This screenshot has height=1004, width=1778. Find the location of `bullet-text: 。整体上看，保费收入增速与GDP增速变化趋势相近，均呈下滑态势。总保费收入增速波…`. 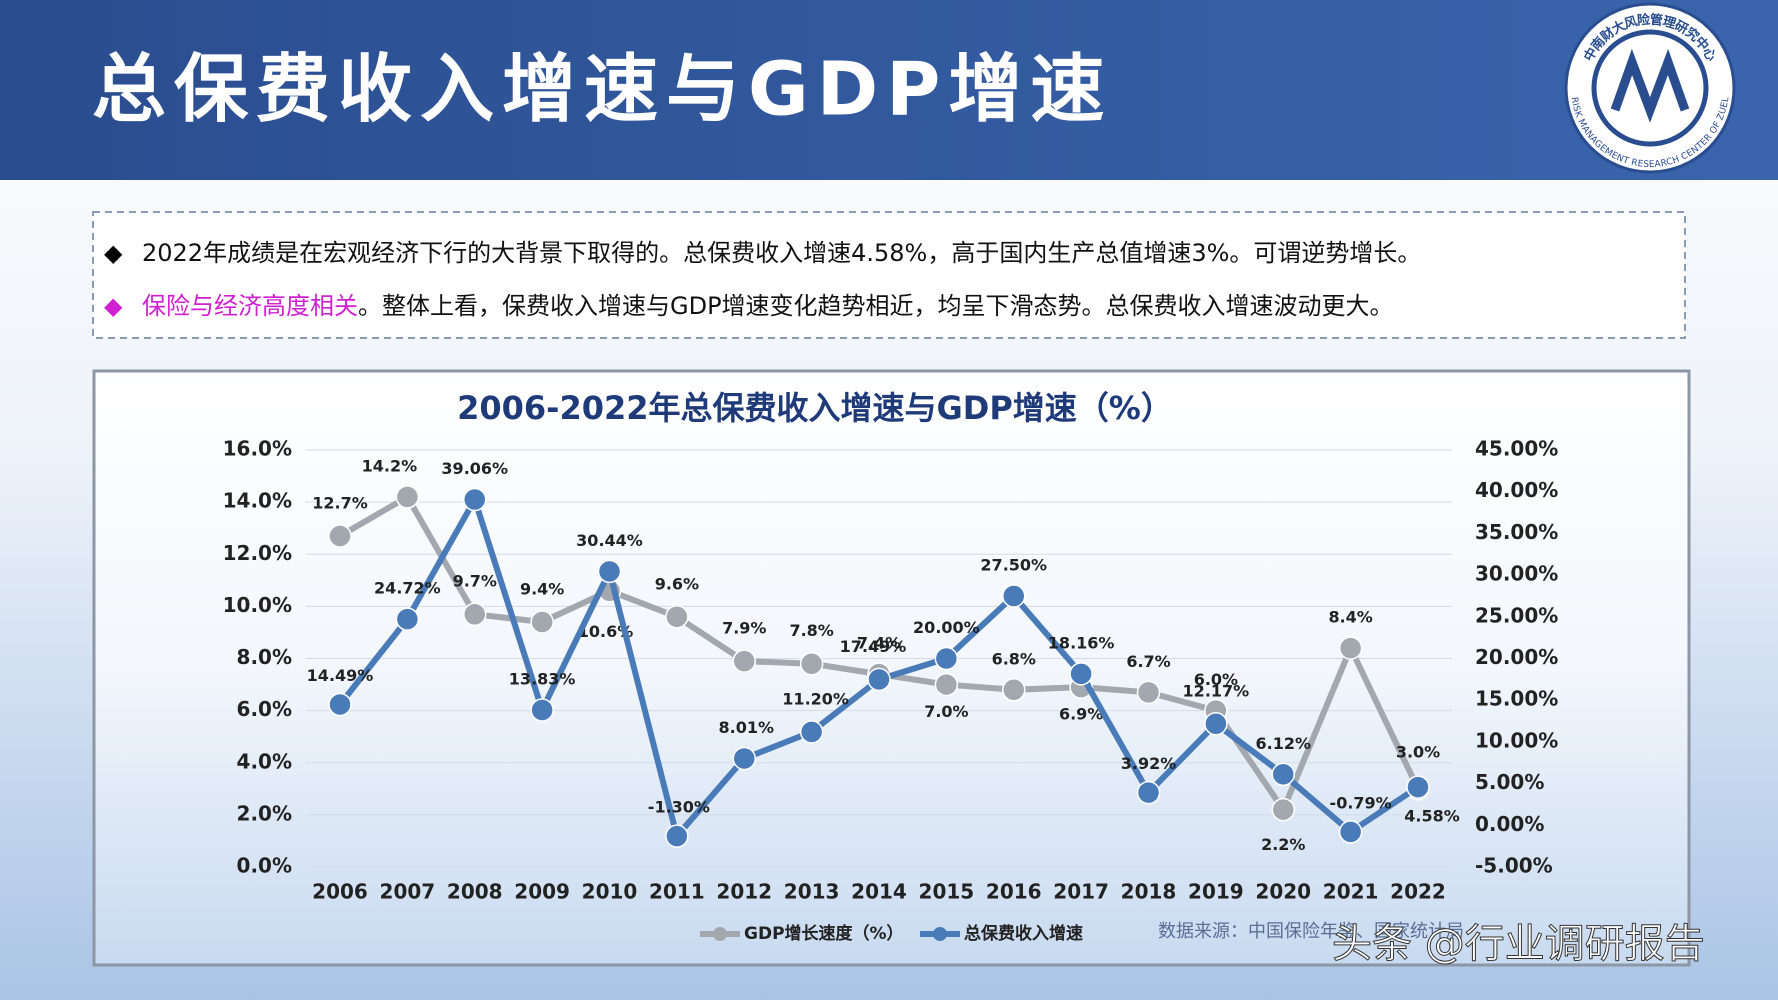

bullet-text: 。整体上看，保费收入增速与GDP增速变化趋势相近，均呈下滑态势。总保费收入增速波… is located at coordinates (876, 306).